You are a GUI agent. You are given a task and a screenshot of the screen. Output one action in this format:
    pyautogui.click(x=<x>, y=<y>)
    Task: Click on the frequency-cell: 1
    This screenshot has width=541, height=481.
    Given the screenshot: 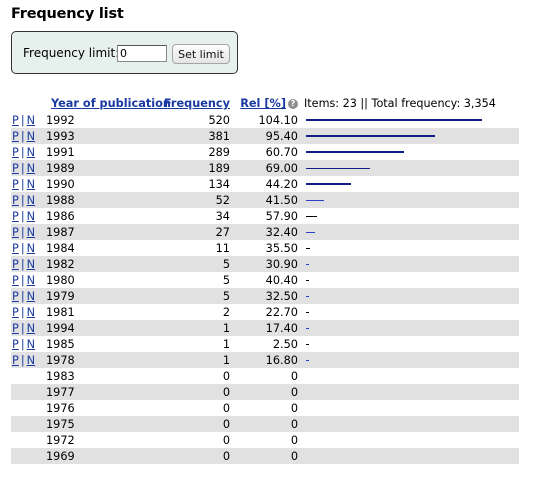 What is the action you would take?
    pyautogui.click(x=171, y=360)
    